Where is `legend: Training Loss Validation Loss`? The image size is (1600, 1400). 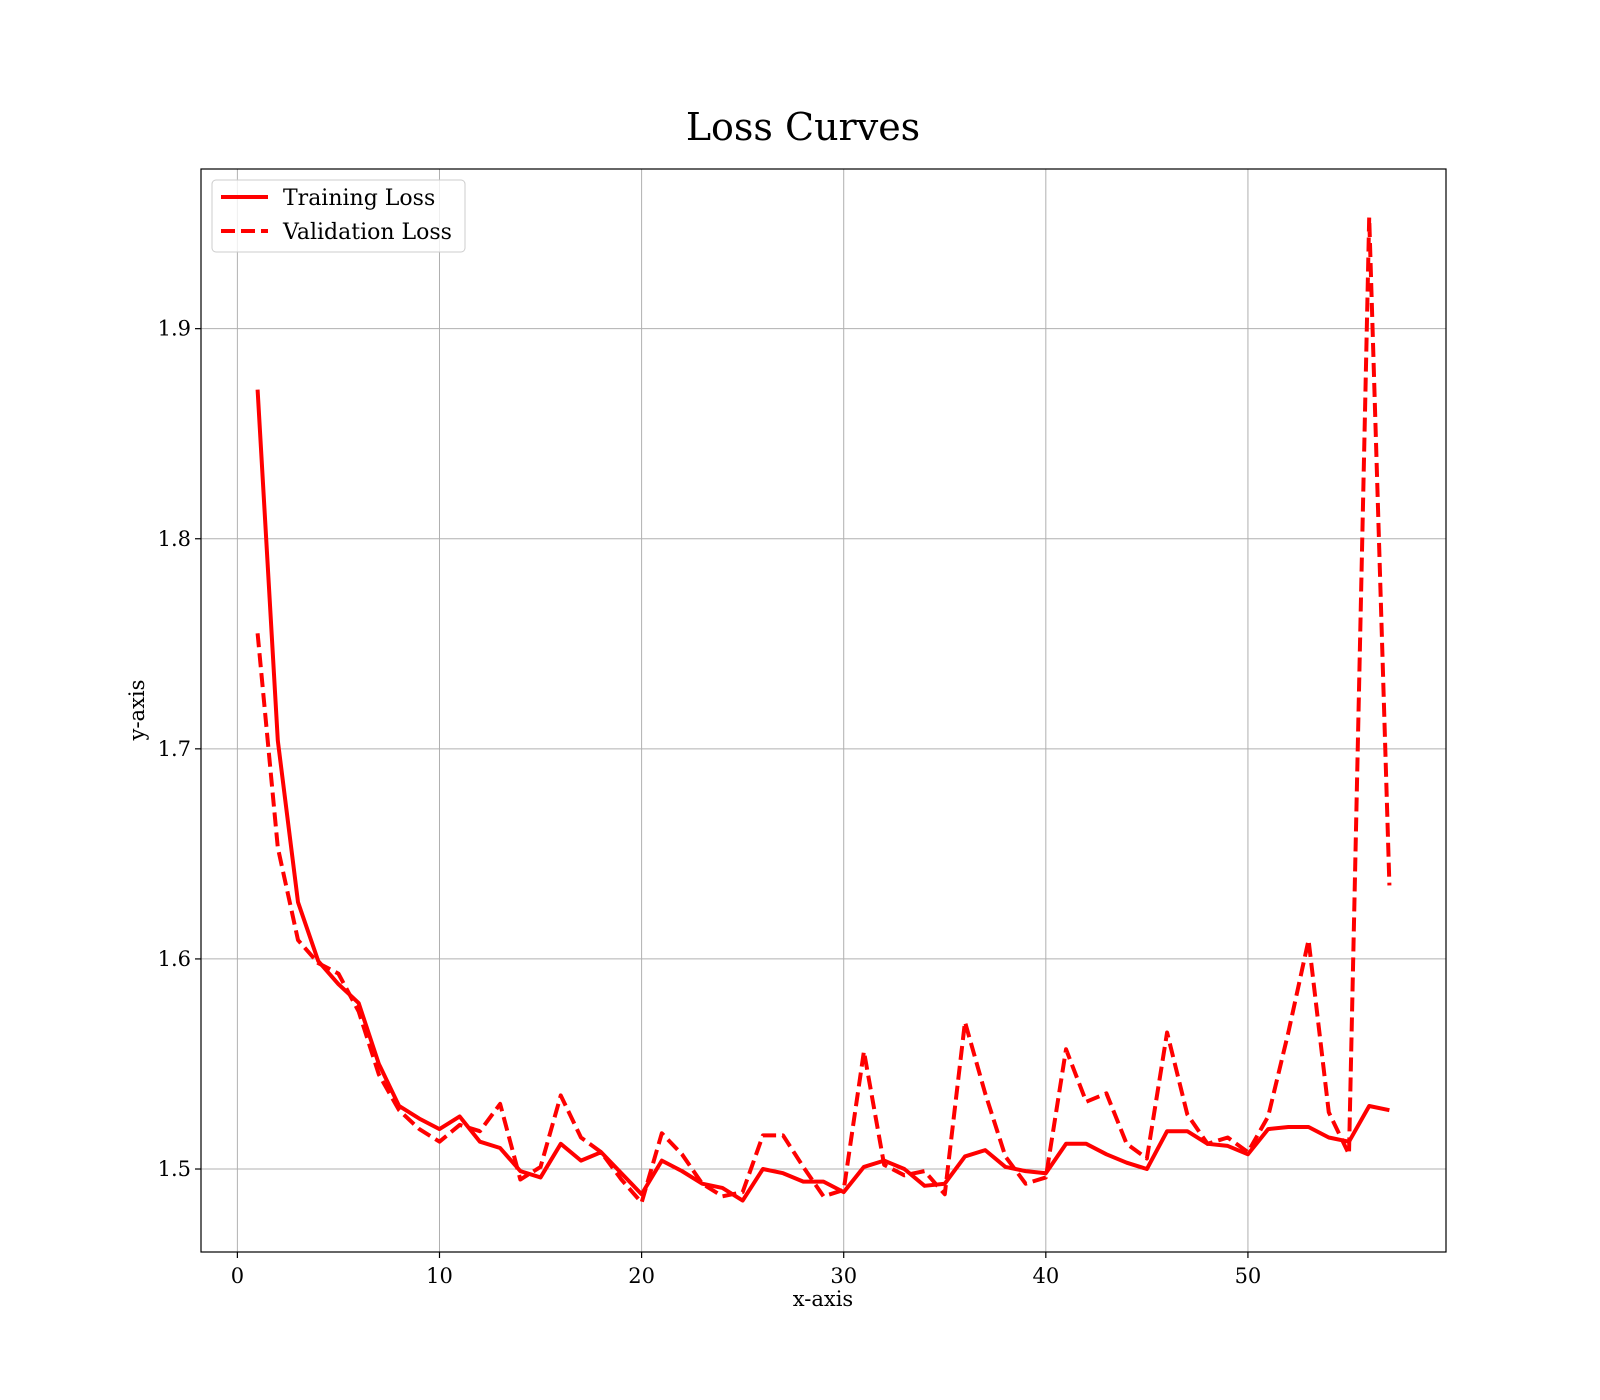
legend: Training Loss Validation Loss is located at coordinates (338, 216).